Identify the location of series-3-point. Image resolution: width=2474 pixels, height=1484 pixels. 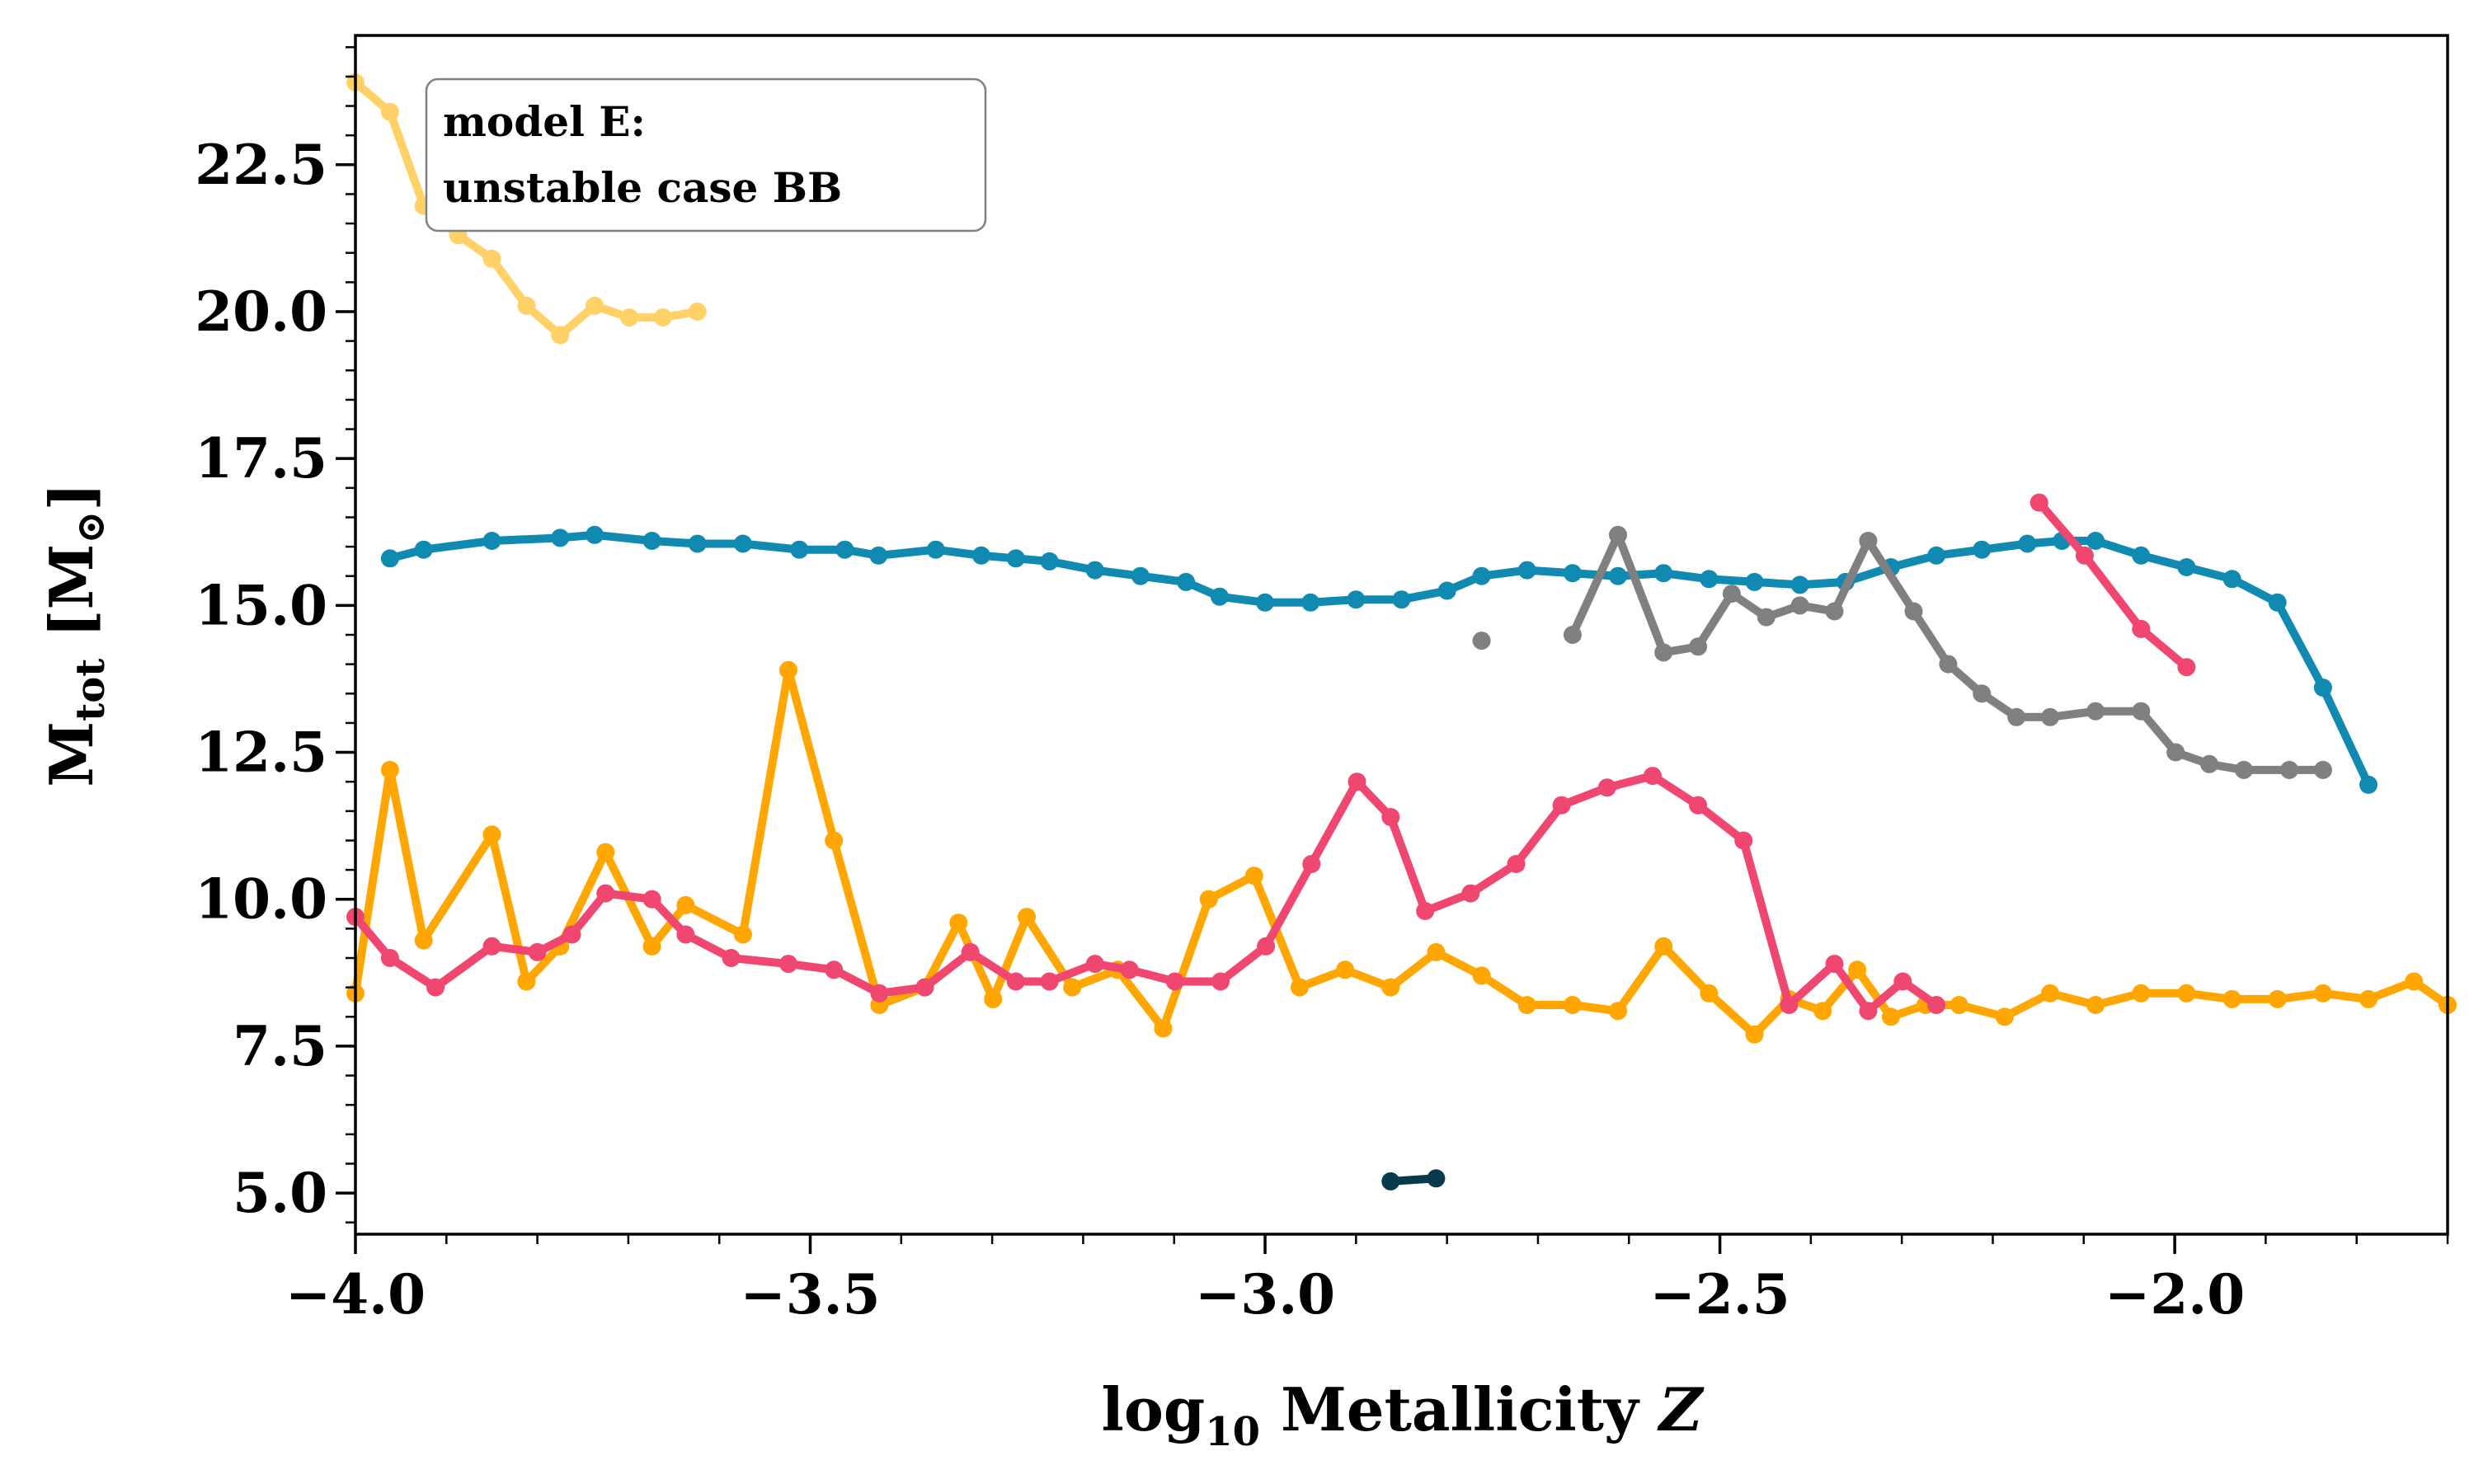
(1481, 641).